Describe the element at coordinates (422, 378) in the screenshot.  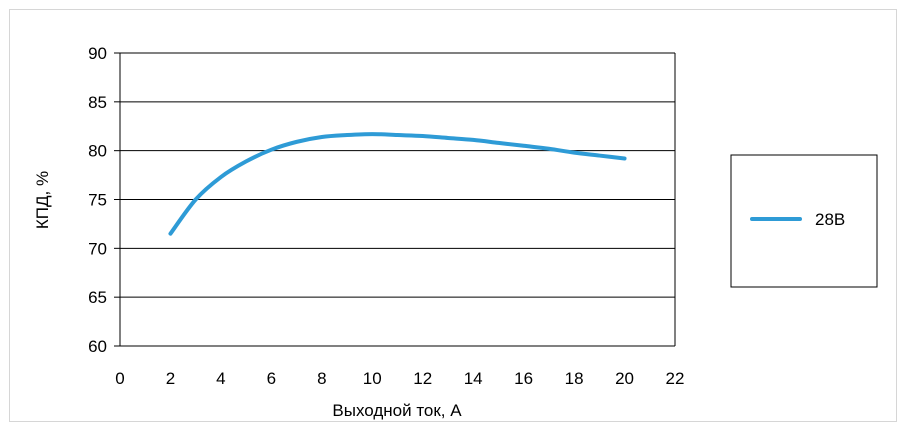
I see `x-tick-label-12: 12` at that location.